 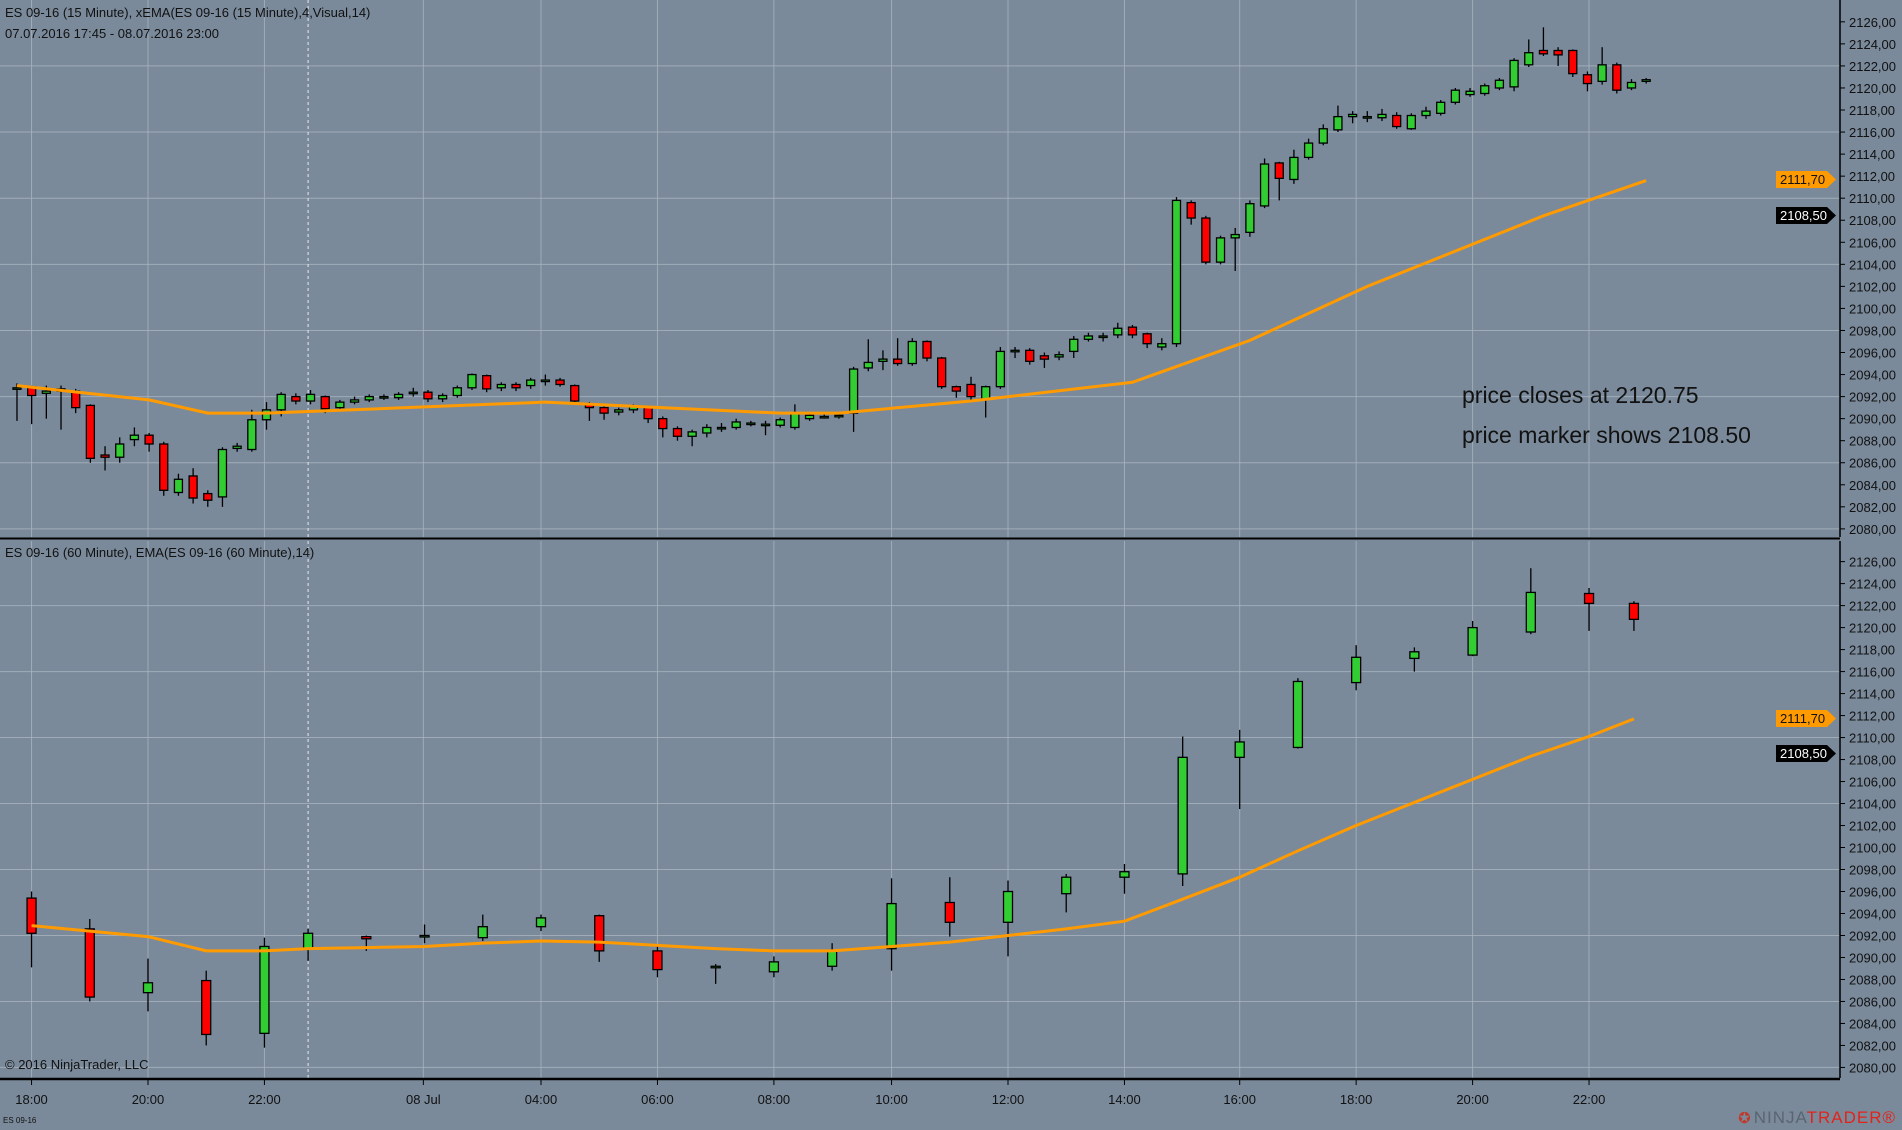 What do you see at coordinates (1872, 242) in the screenshot?
I see `price-tick-label: 2106,00` at bounding box center [1872, 242].